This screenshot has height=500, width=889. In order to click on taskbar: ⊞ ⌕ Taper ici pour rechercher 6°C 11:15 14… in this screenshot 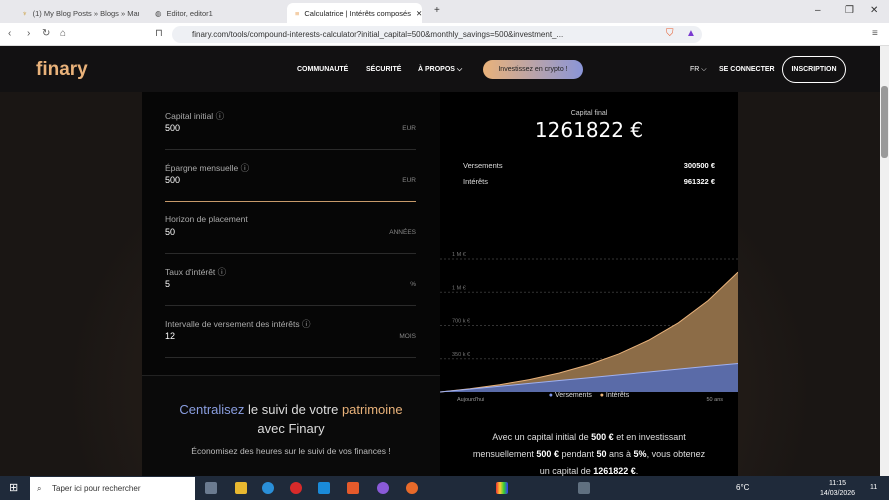, I will do `click(444, 488)`.